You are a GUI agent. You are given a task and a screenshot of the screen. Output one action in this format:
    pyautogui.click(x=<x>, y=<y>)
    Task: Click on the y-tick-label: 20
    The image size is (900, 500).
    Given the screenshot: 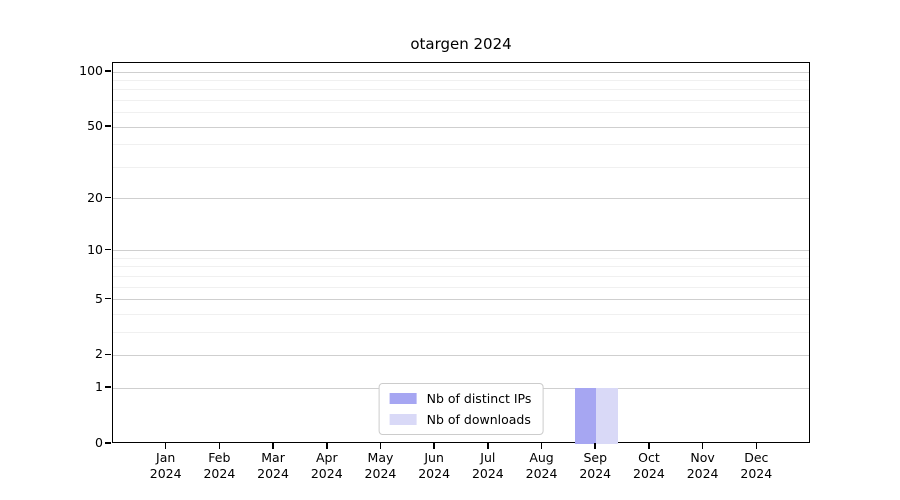 What is the action you would take?
    pyautogui.click(x=95, y=197)
    